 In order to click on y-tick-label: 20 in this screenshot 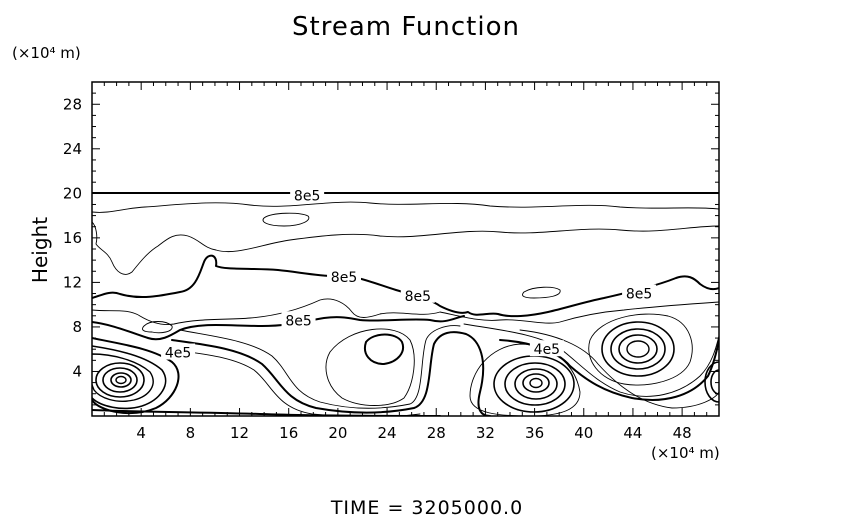, I will do `click(72, 193)`.